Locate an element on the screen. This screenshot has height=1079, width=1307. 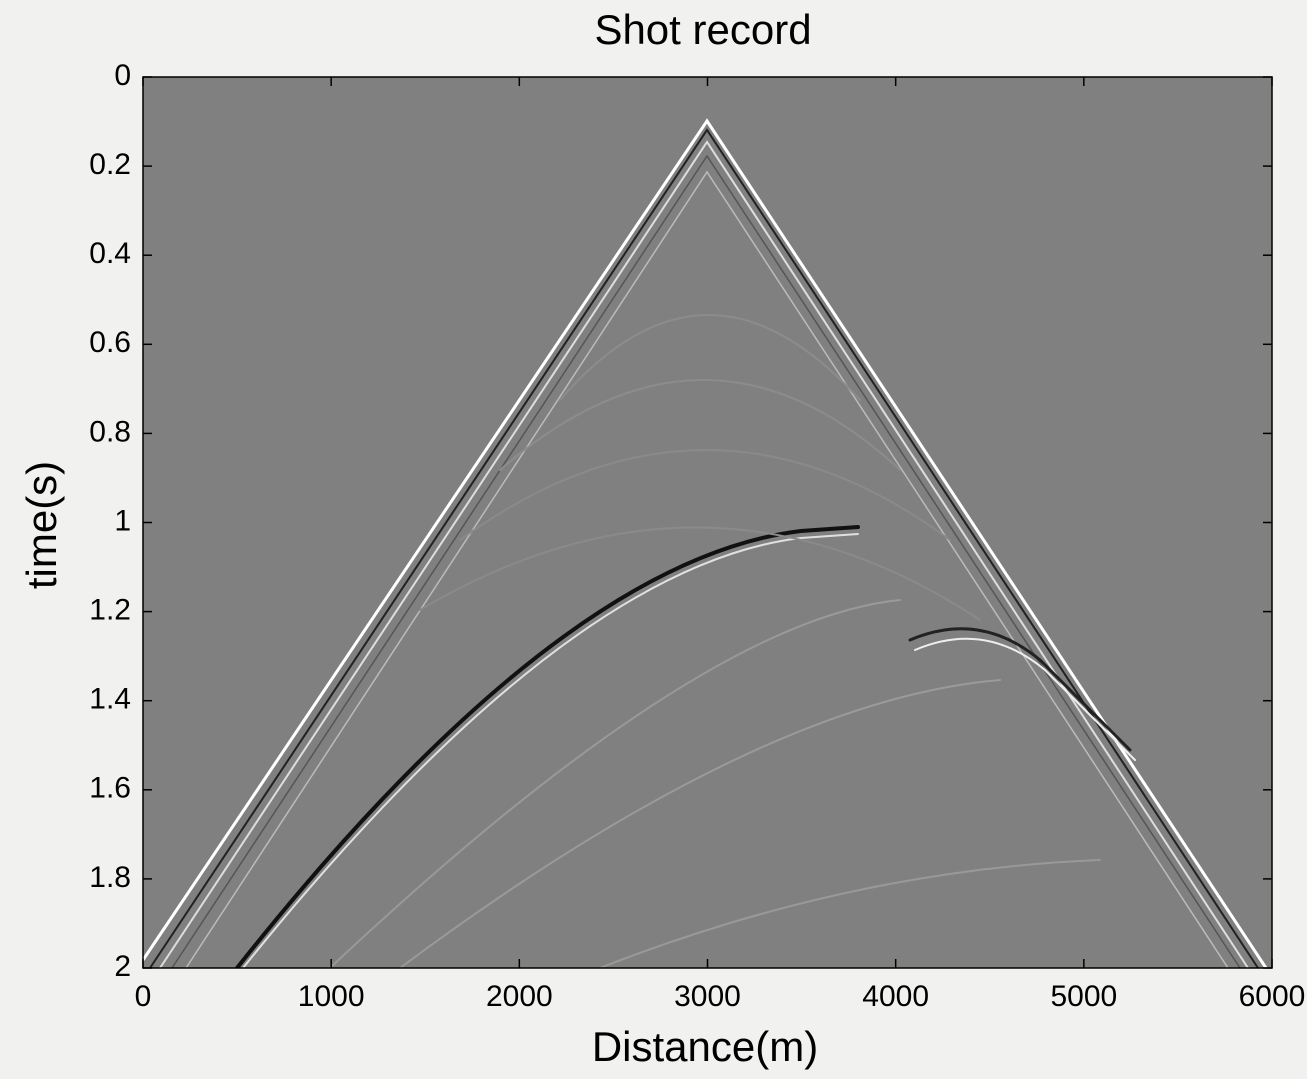
x-tick-label: 1000 is located at coordinates (331, 996).